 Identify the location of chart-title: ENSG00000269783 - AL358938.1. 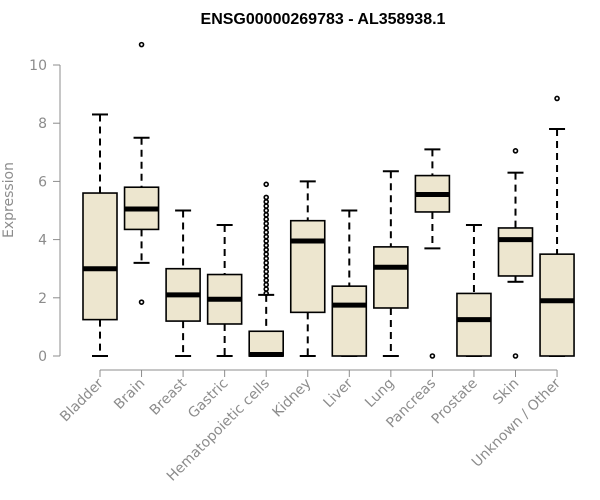
(323, 19).